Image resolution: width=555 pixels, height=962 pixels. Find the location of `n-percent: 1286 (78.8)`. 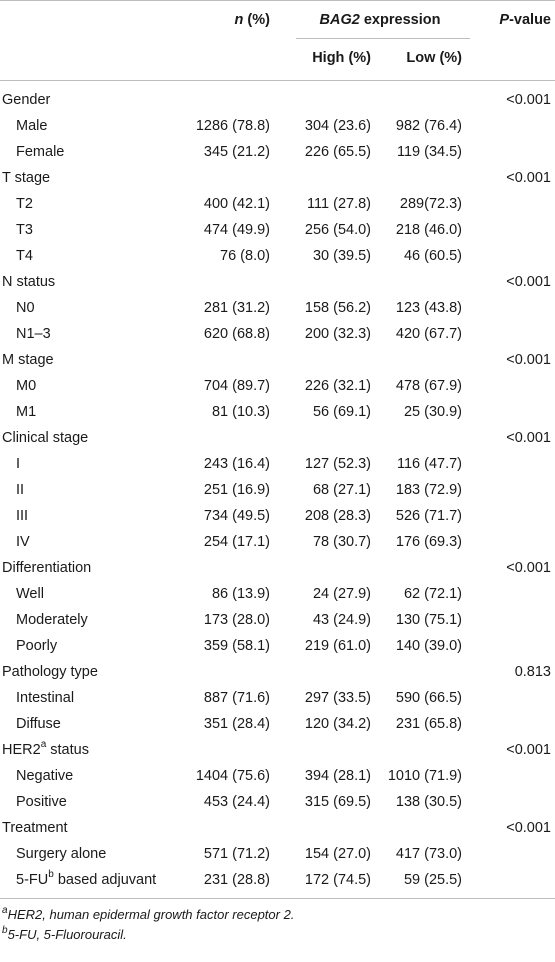

n-percent: 1286 (78.8) is located at coordinates (232, 126).